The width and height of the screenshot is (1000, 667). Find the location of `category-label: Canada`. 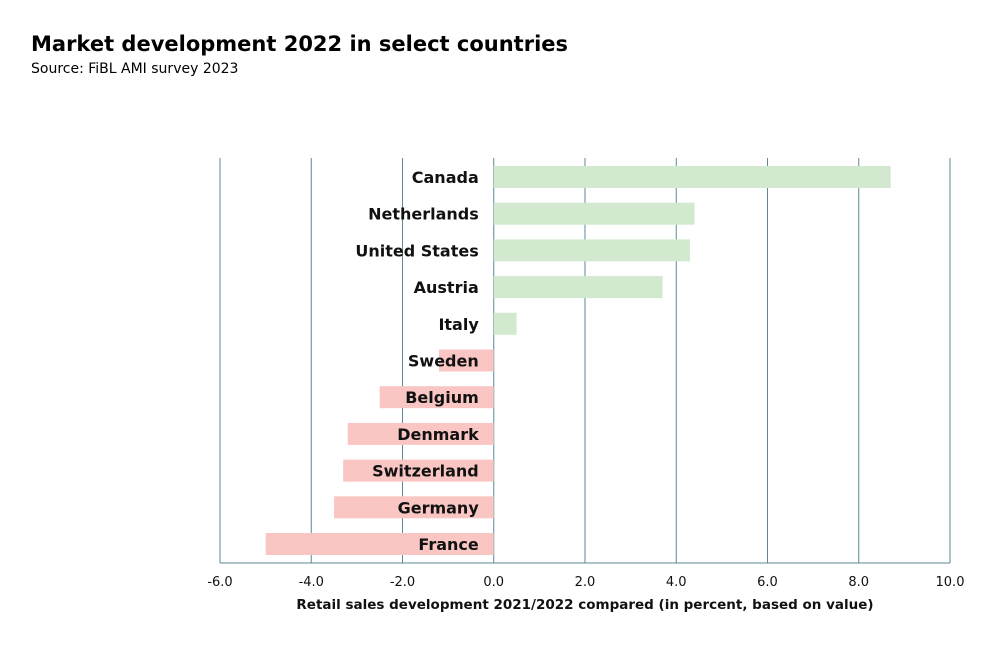

category-label: Canada is located at coordinates (445, 177).